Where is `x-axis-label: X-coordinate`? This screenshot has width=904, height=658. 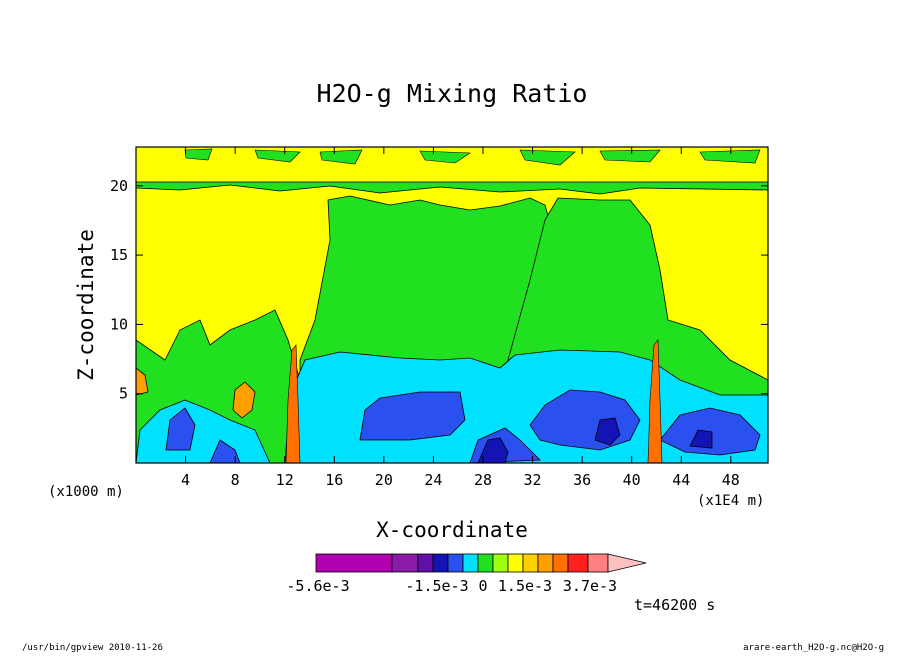
x-axis-label: X-coordinate is located at coordinates (452, 530).